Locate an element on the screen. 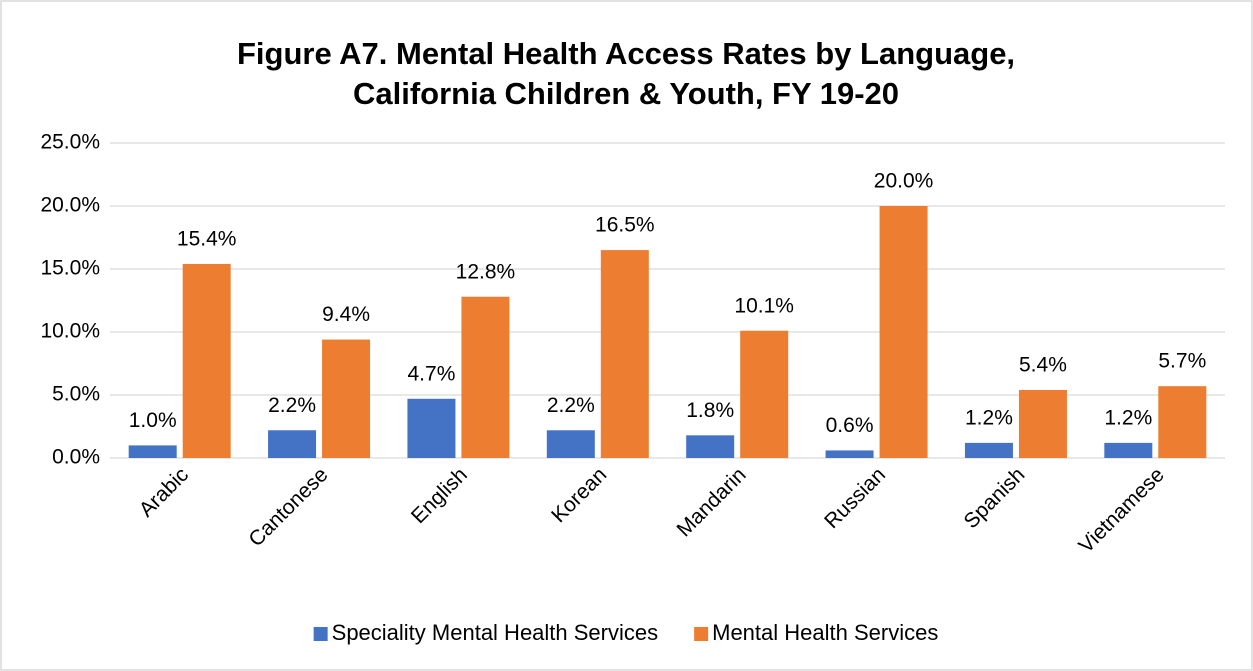 This screenshot has width=1253, height=671. data-label: 12.8% is located at coordinates (486, 271).